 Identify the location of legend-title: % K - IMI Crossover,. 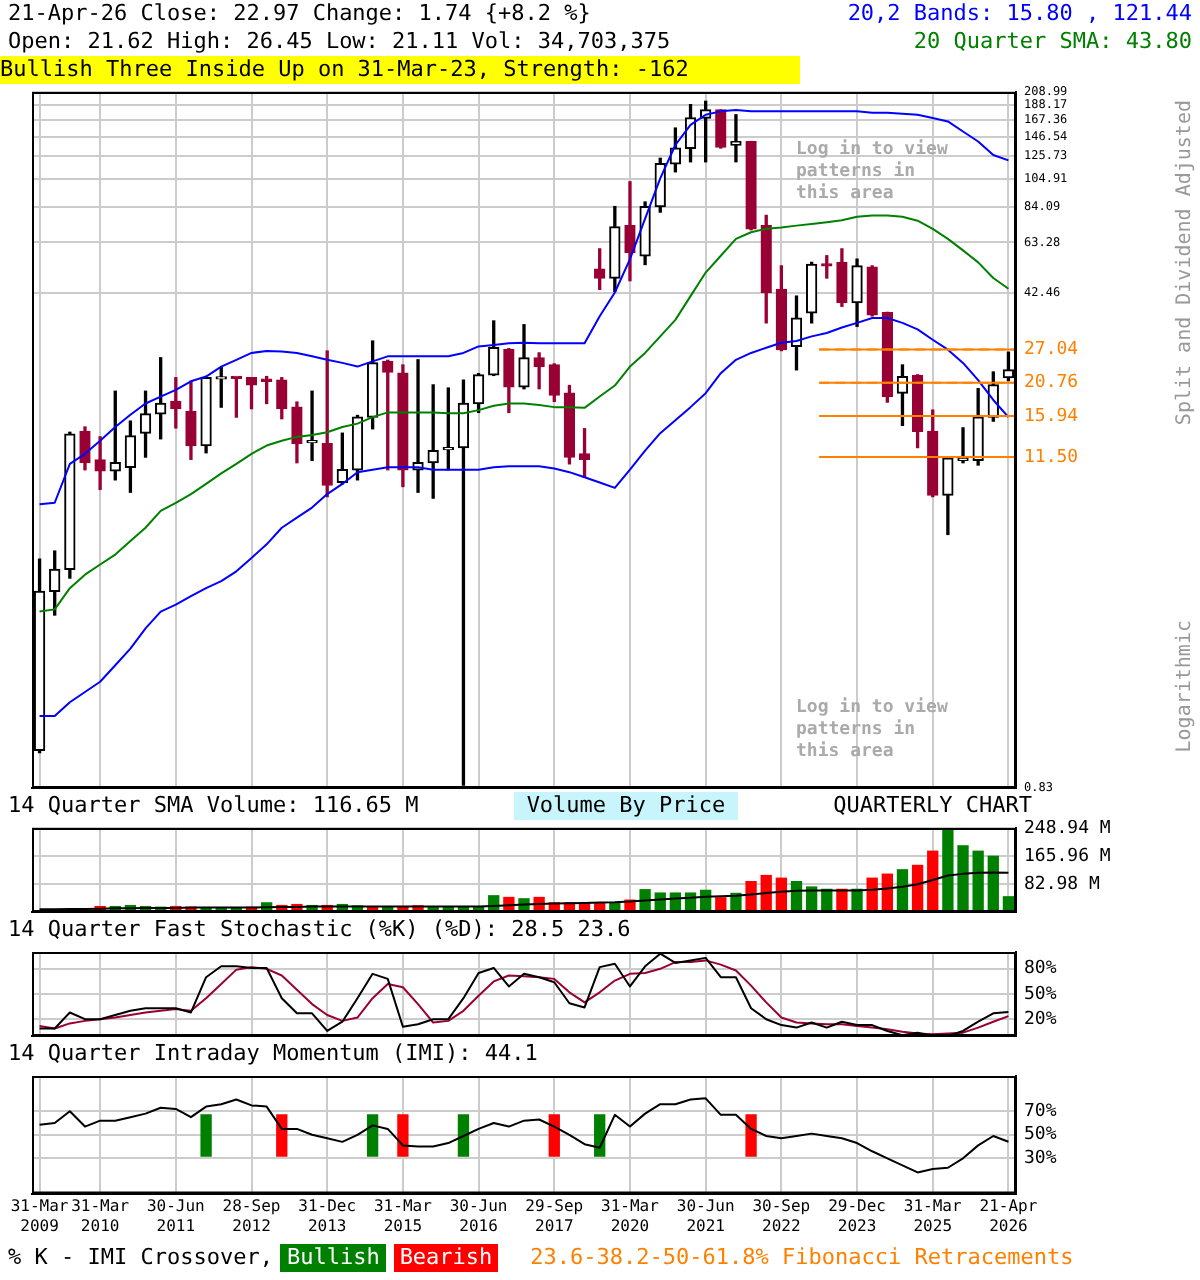
(140, 1258).